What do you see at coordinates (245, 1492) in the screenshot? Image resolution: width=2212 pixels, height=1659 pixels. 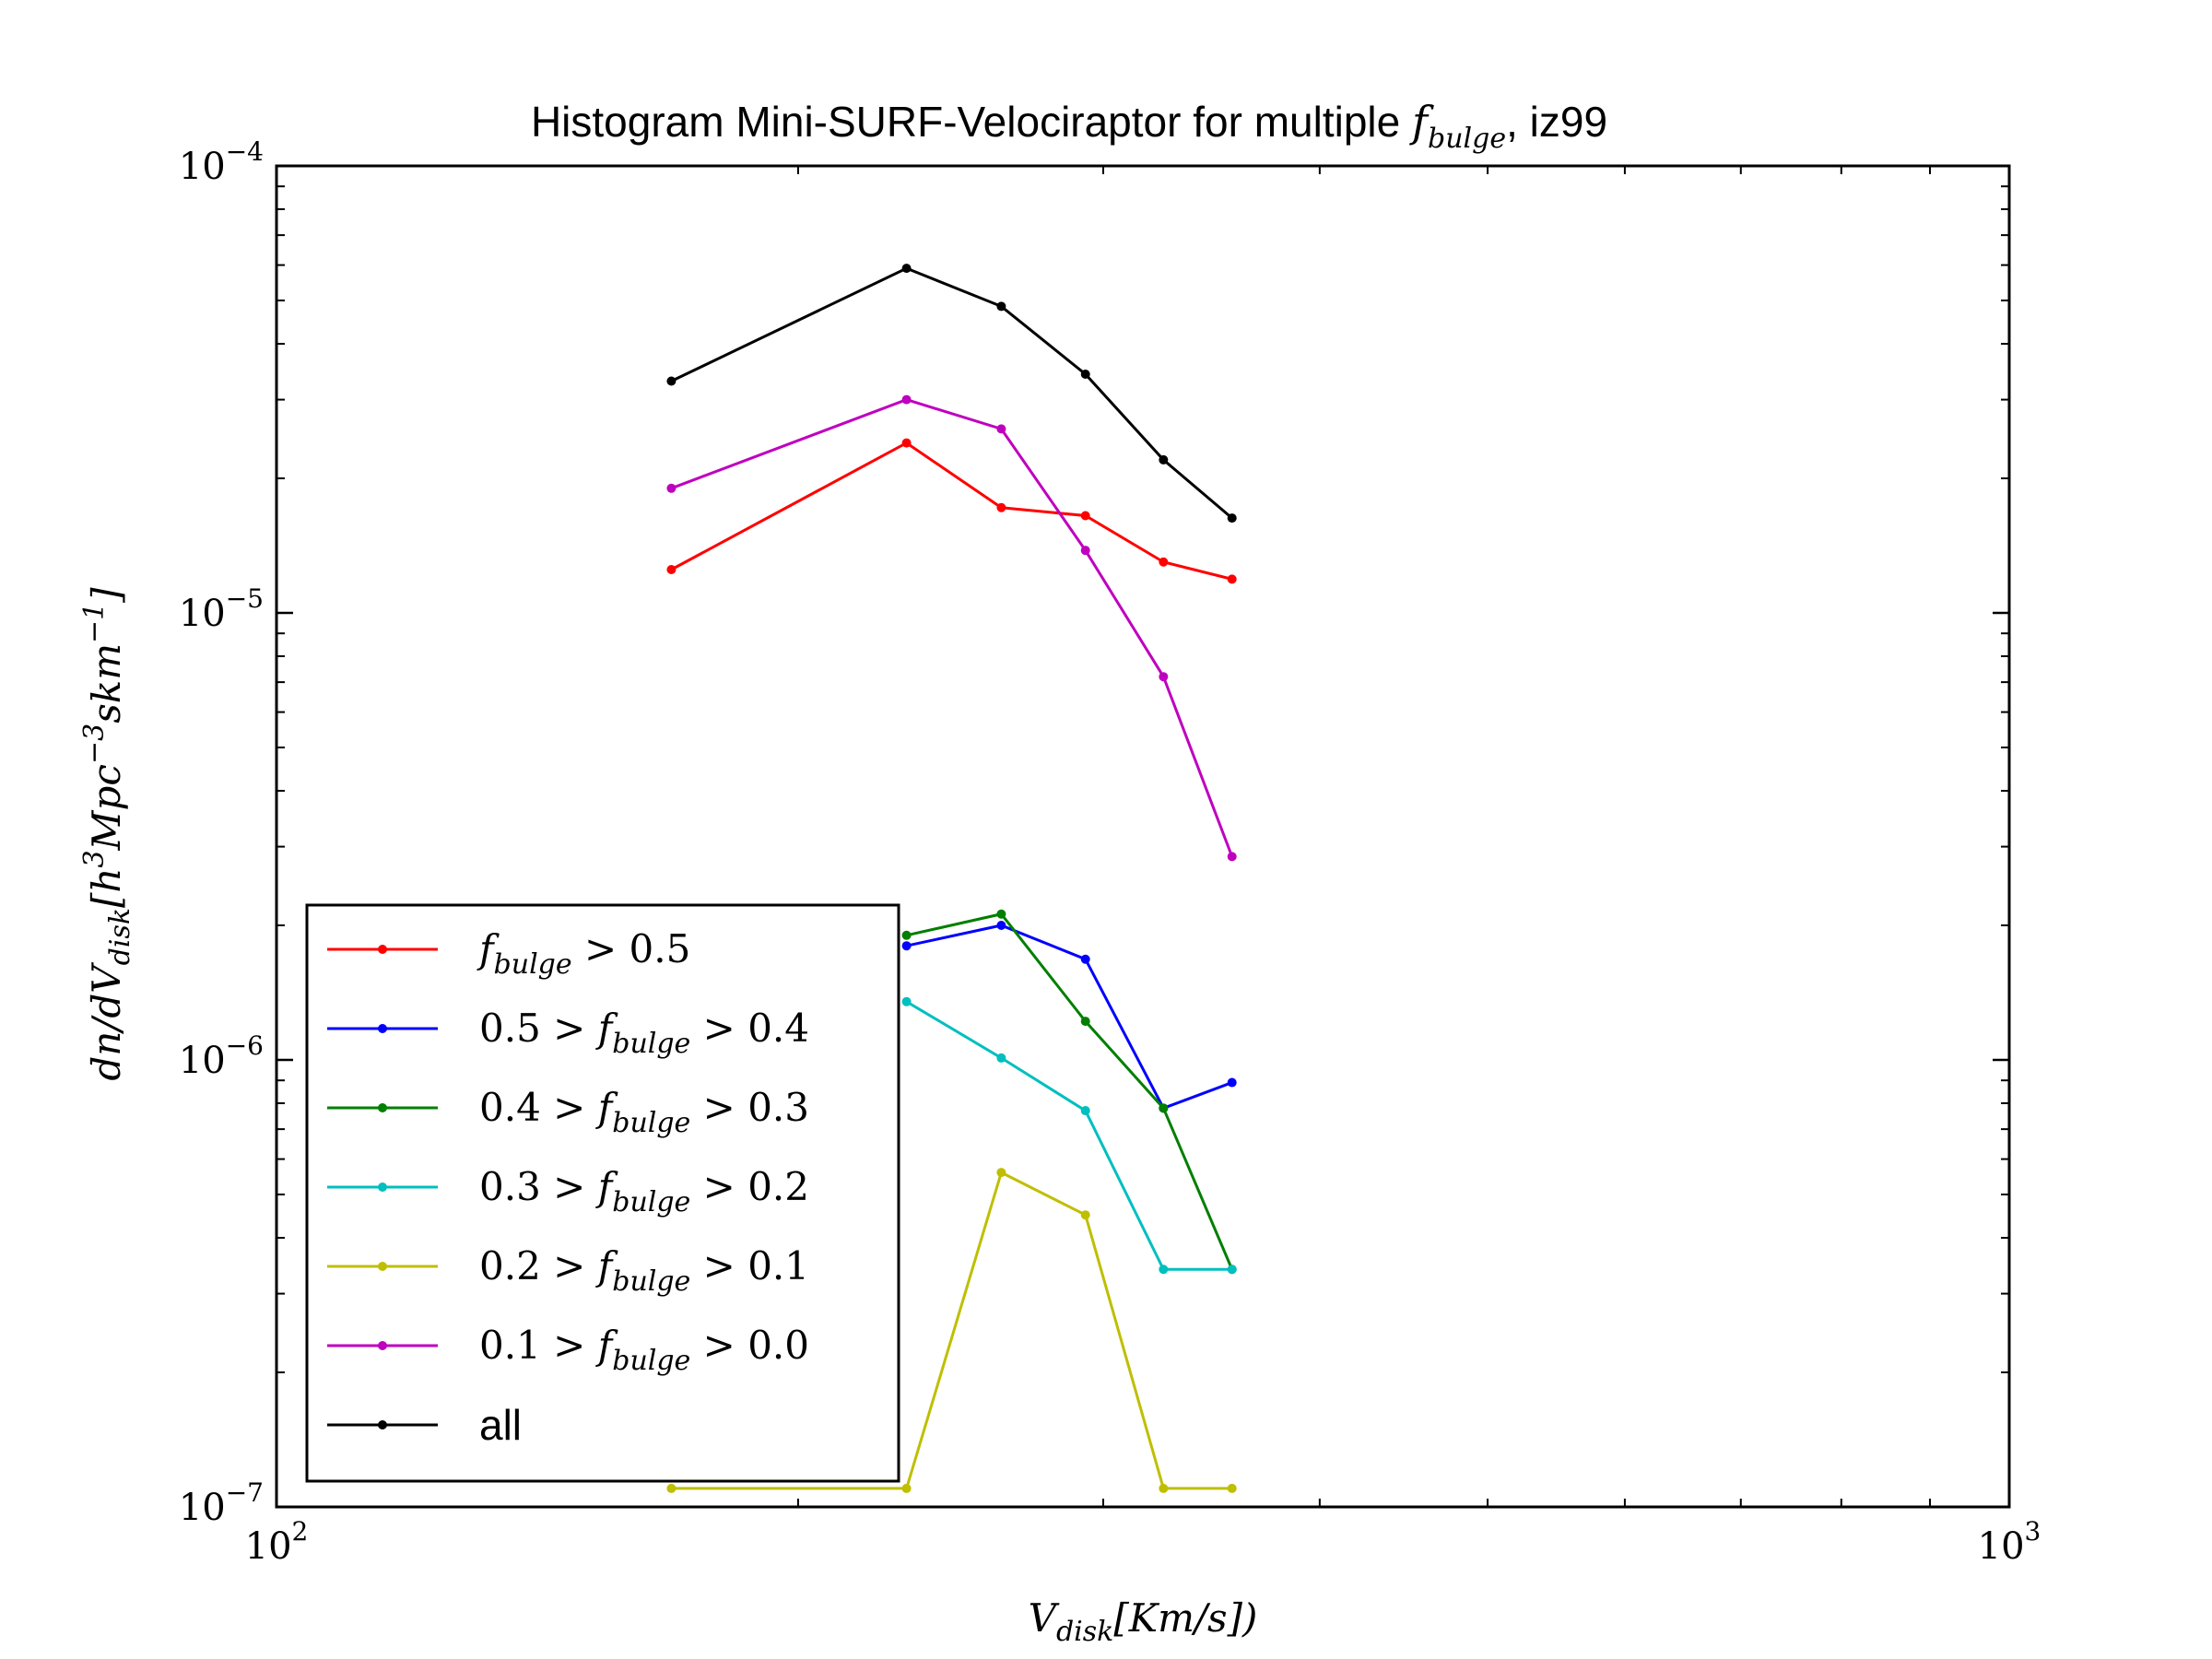 I see `y-tick-exp: −7` at bounding box center [245, 1492].